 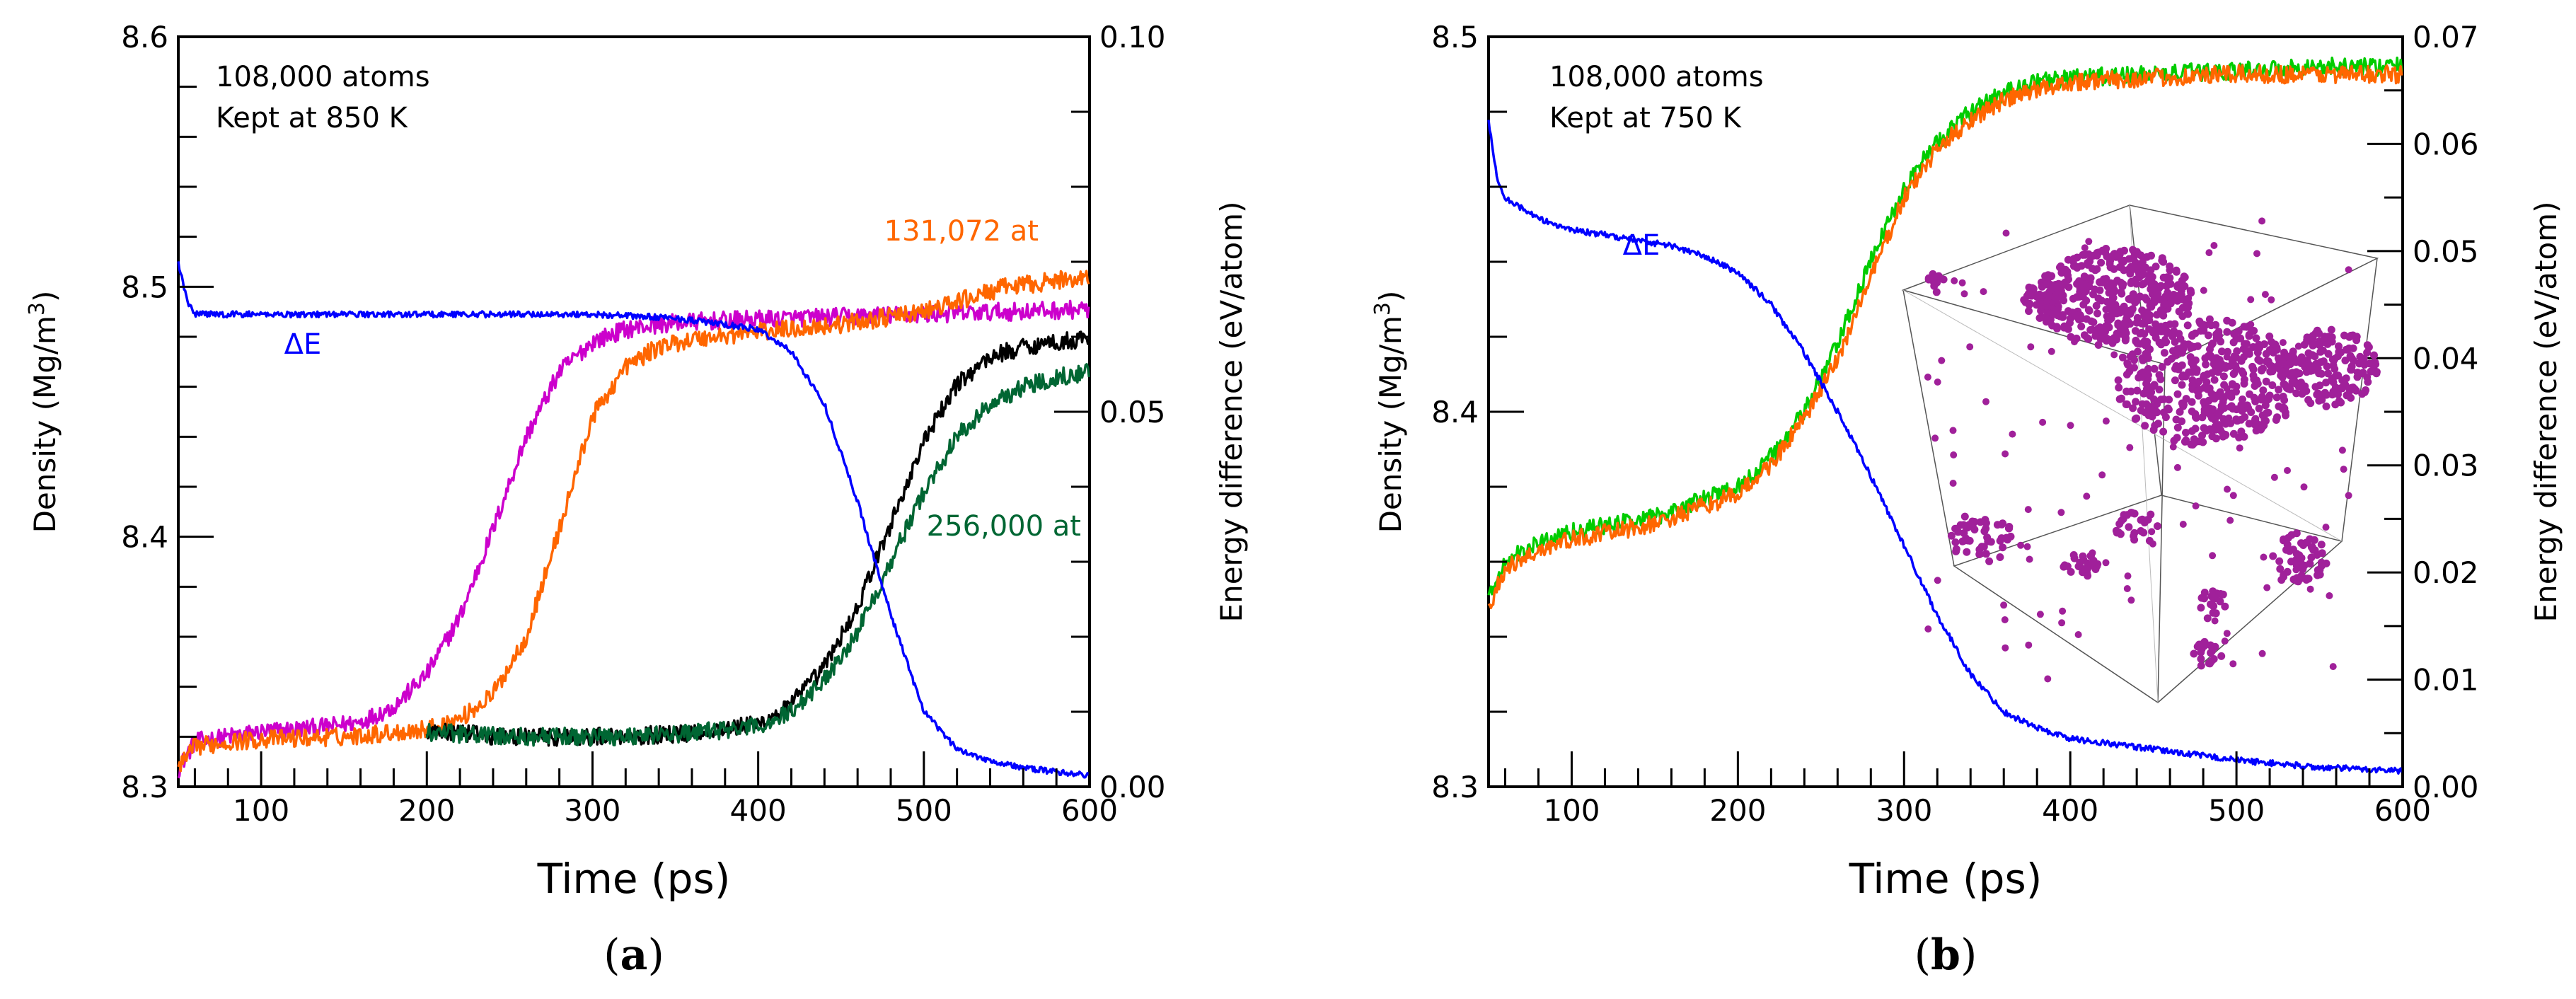 What do you see at coordinates (144, 287) in the screenshot?
I see `y-left-tick-label: 8.5` at bounding box center [144, 287].